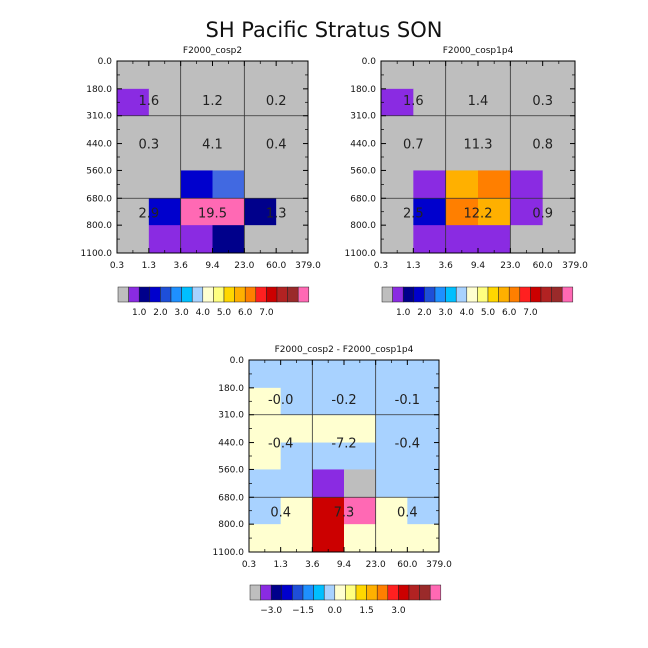 The image size is (648, 648). Describe the element at coordinates (344, 512) in the screenshot. I see `cell-value-label: 7.3` at that location.